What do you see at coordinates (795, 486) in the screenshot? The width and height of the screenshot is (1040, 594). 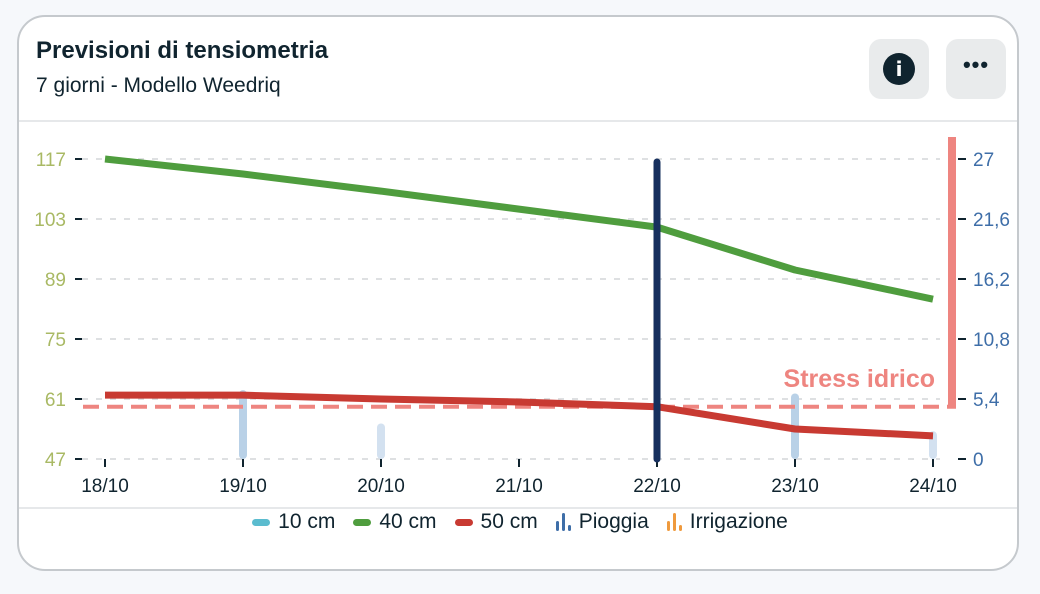 I see `x-tick-label: 23/10` at bounding box center [795, 486].